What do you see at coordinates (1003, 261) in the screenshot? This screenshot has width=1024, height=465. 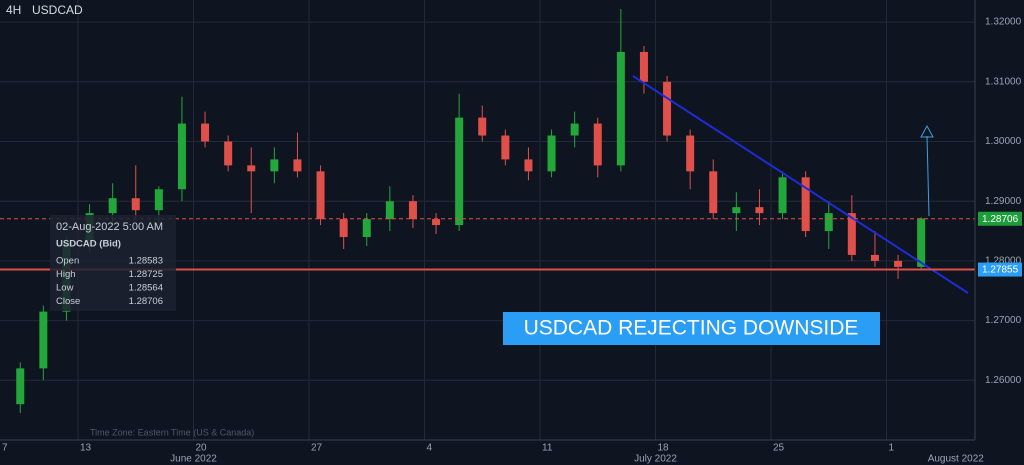 I see `y-tick-label: 1.28000` at bounding box center [1003, 261].